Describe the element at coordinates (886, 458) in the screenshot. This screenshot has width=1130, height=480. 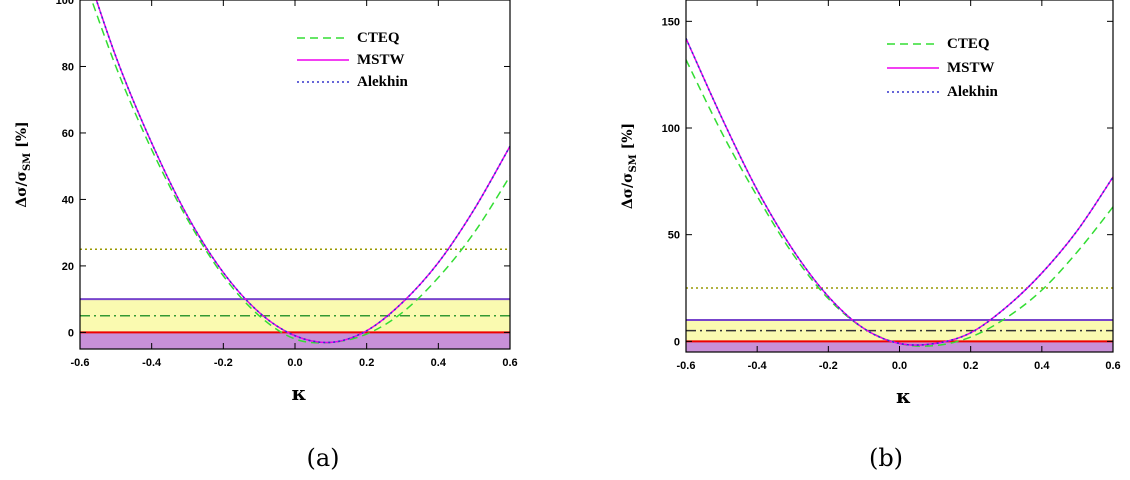
I see `panel-caption: (b)` at that location.